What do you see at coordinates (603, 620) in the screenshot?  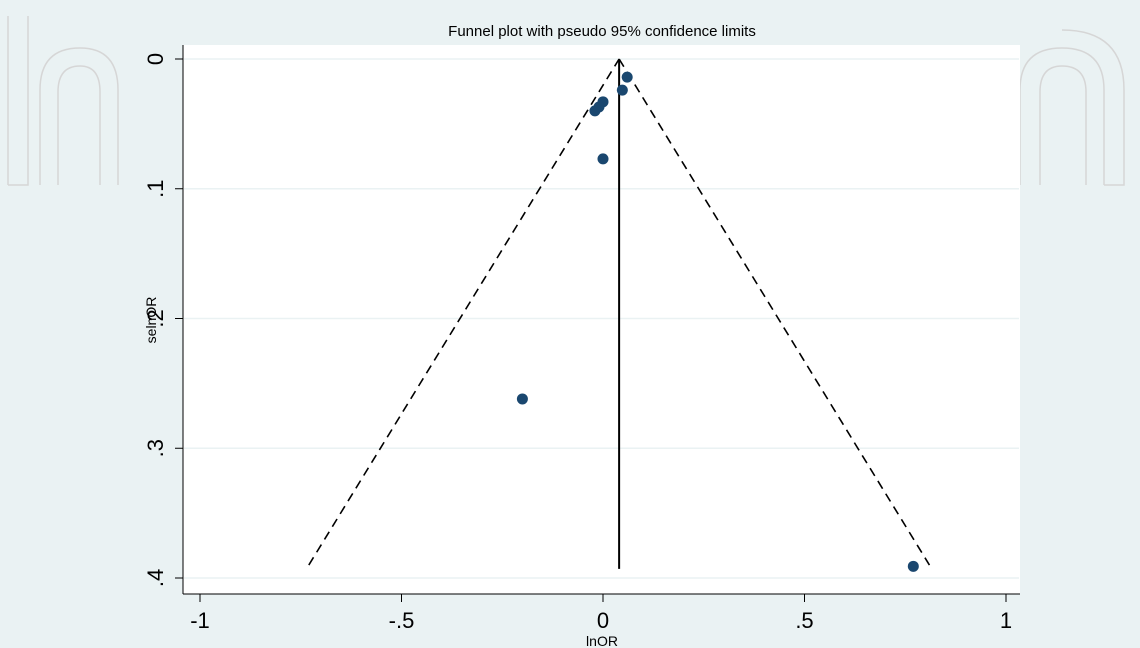 I see `x-tick-label-2: 0` at bounding box center [603, 620].